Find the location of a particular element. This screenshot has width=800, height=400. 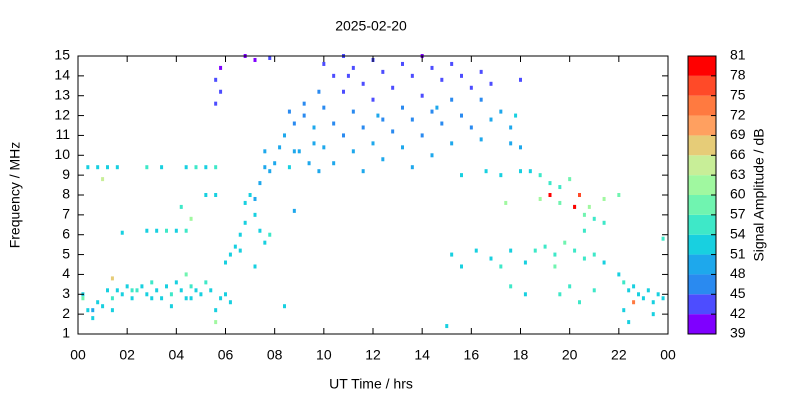

y-tick-label: 1 is located at coordinates (66, 333).